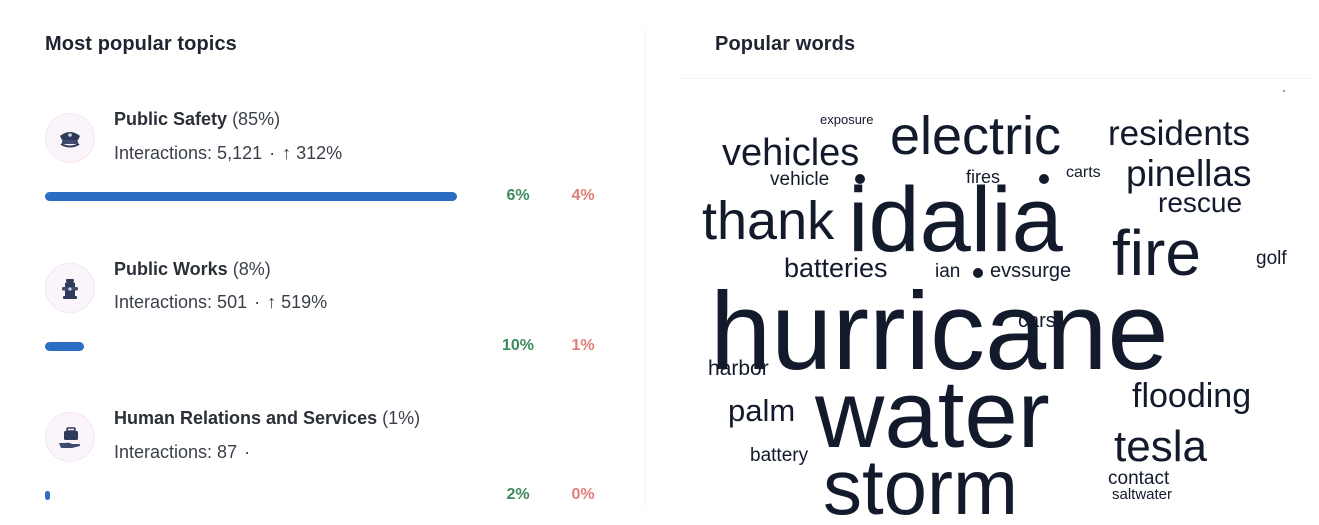  What do you see at coordinates (785, 44) in the screenshot?
I see `words-panel-title: Popular words` at bounding box center [785, 44].